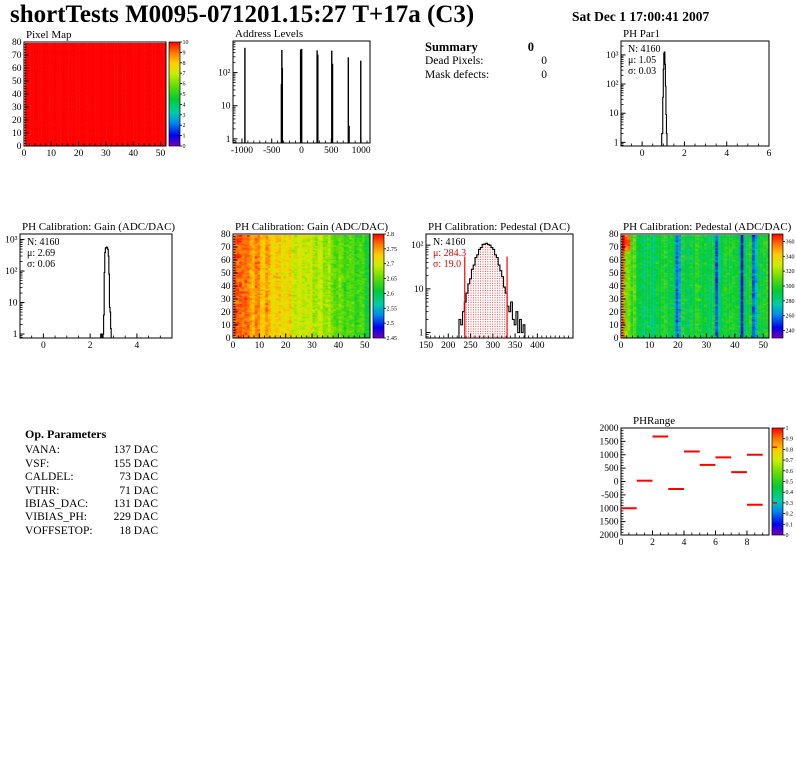 The width and height of the screenshot is (796, 772). What do you see at coordinates (59, 530) in the screenshot?
I see `op-parameter-label: VOFFSETOP:` at bounding box center [59, 530].